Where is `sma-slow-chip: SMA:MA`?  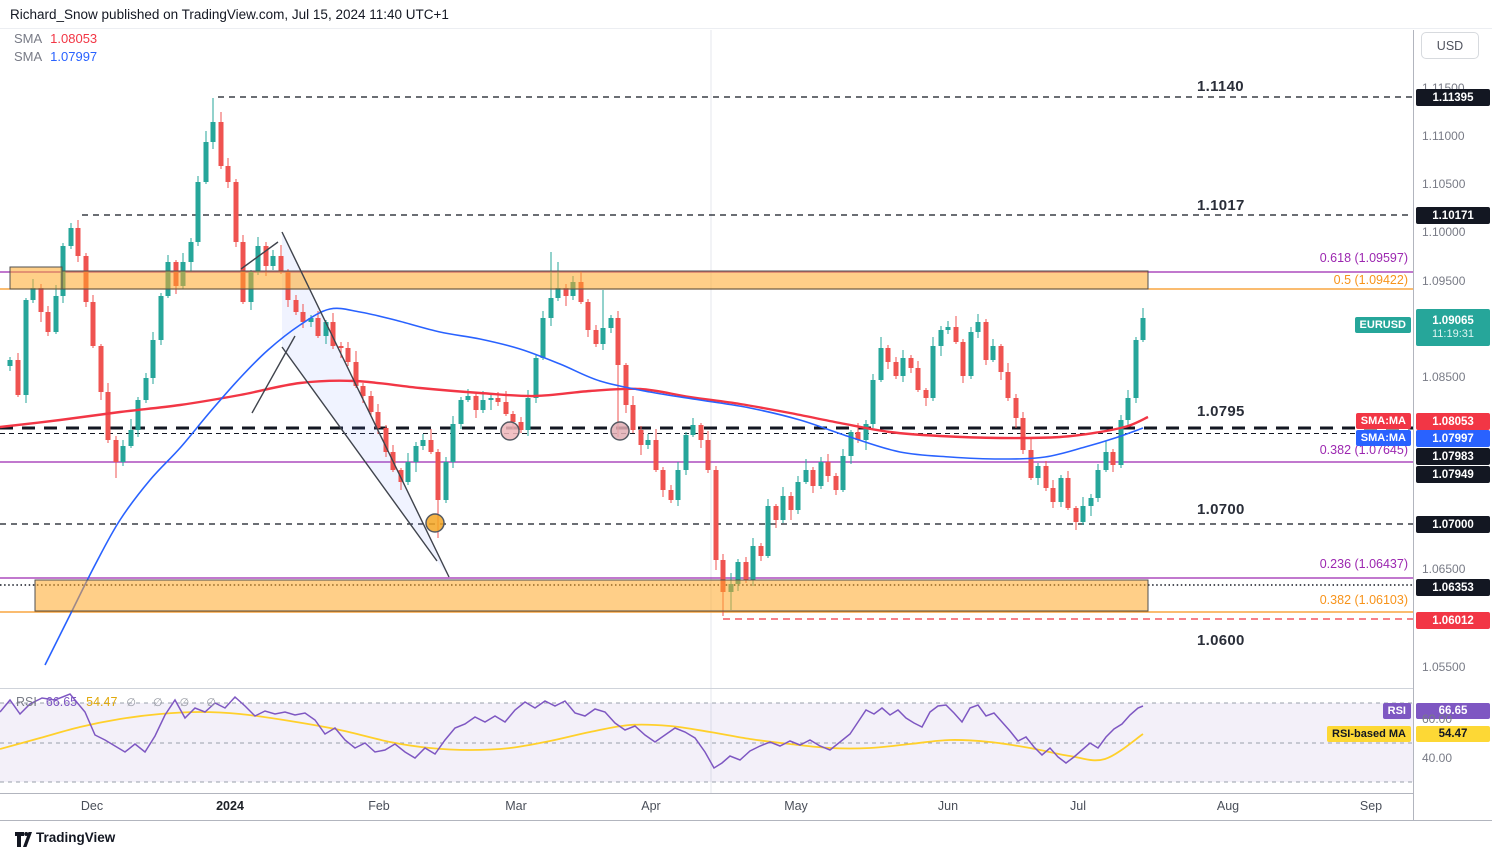
sma-slow-chip: SMA:MA is located at coordinates (1383, 438).